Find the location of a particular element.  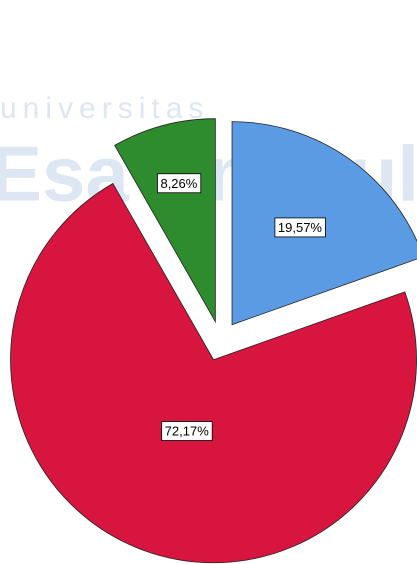

pie-slice is located at coordinates (165, 221).